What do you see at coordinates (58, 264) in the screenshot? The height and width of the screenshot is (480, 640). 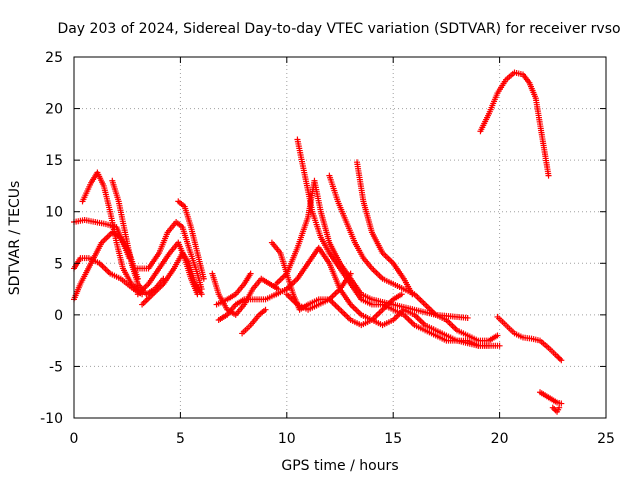 I see `y-tick-label: 5` at bounding box center [58, 264].